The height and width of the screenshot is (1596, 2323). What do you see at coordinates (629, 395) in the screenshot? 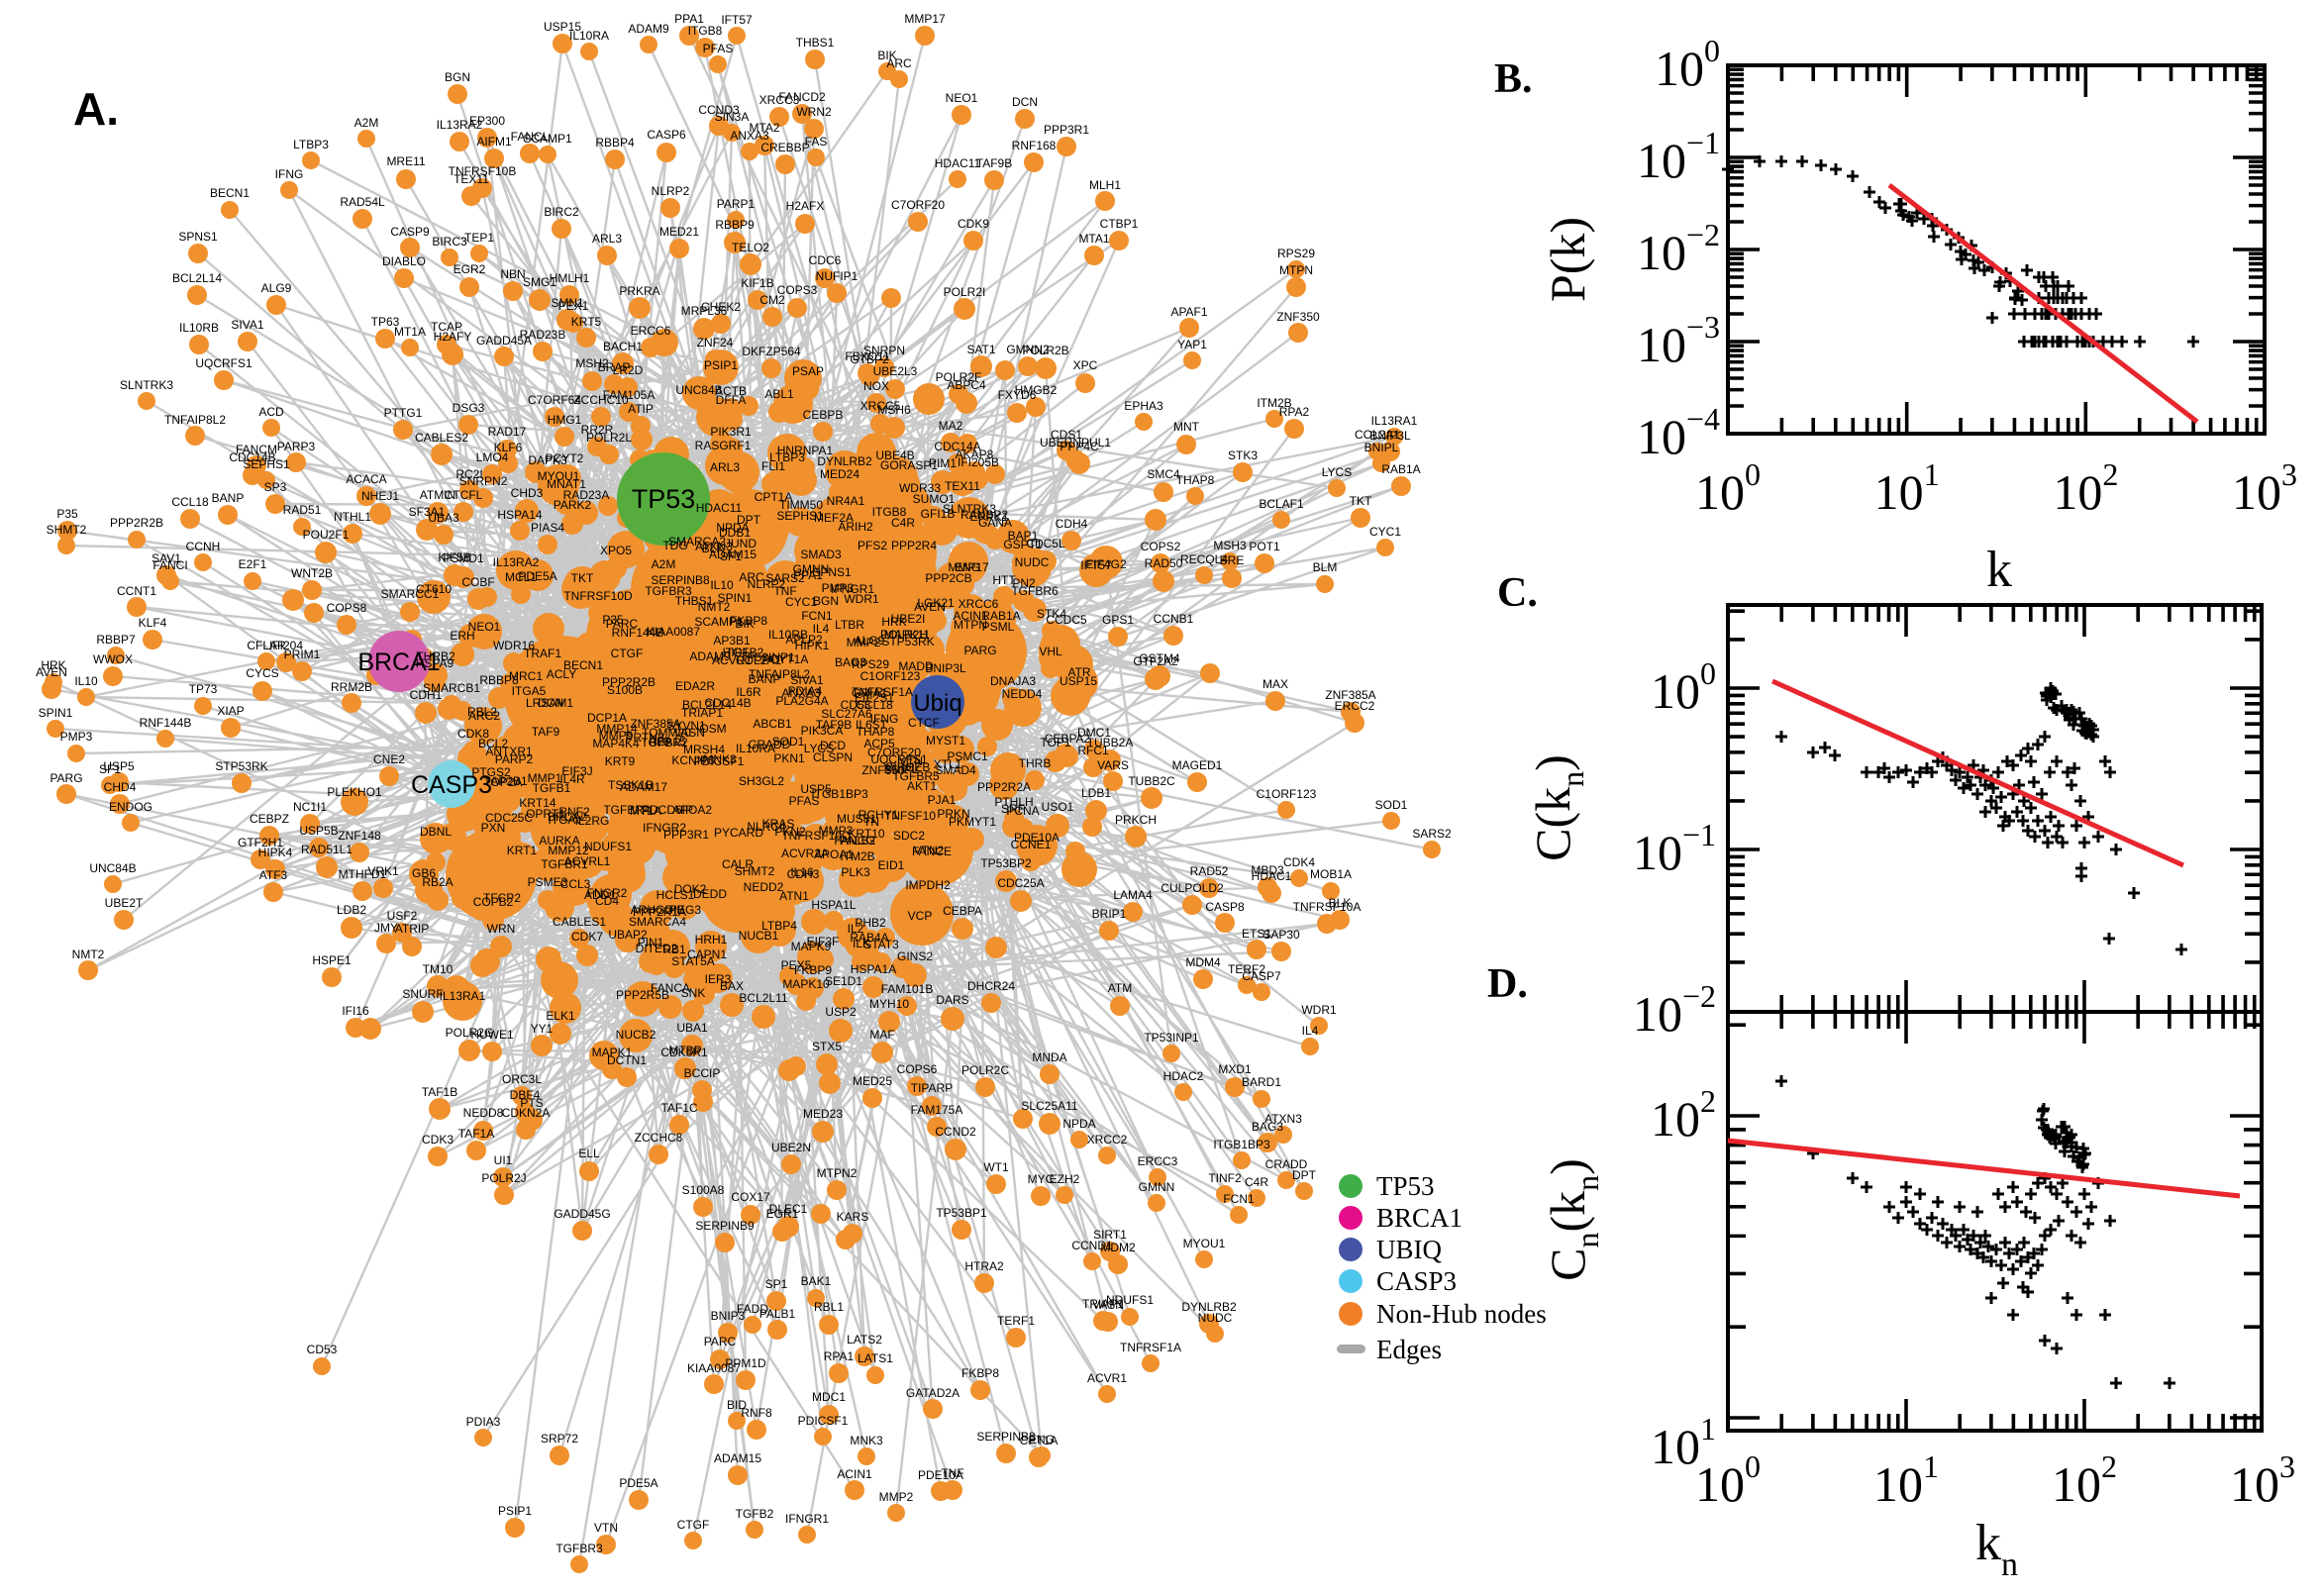
I see `svg-text: FAM105A` at bounding box center [629, 395].